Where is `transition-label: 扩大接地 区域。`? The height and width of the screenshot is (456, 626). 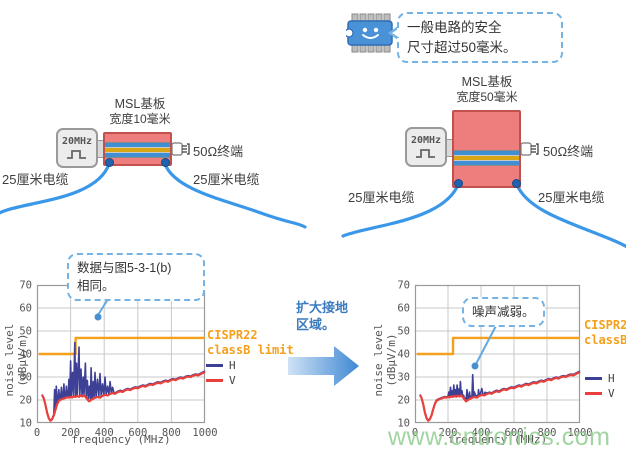
transition-label: 扩大接地 区域。 is located at coordinates (332, 317).